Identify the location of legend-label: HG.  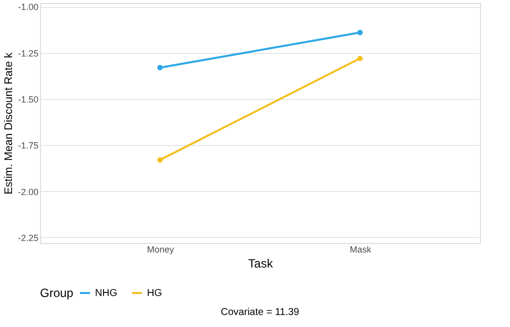
(154, 293).